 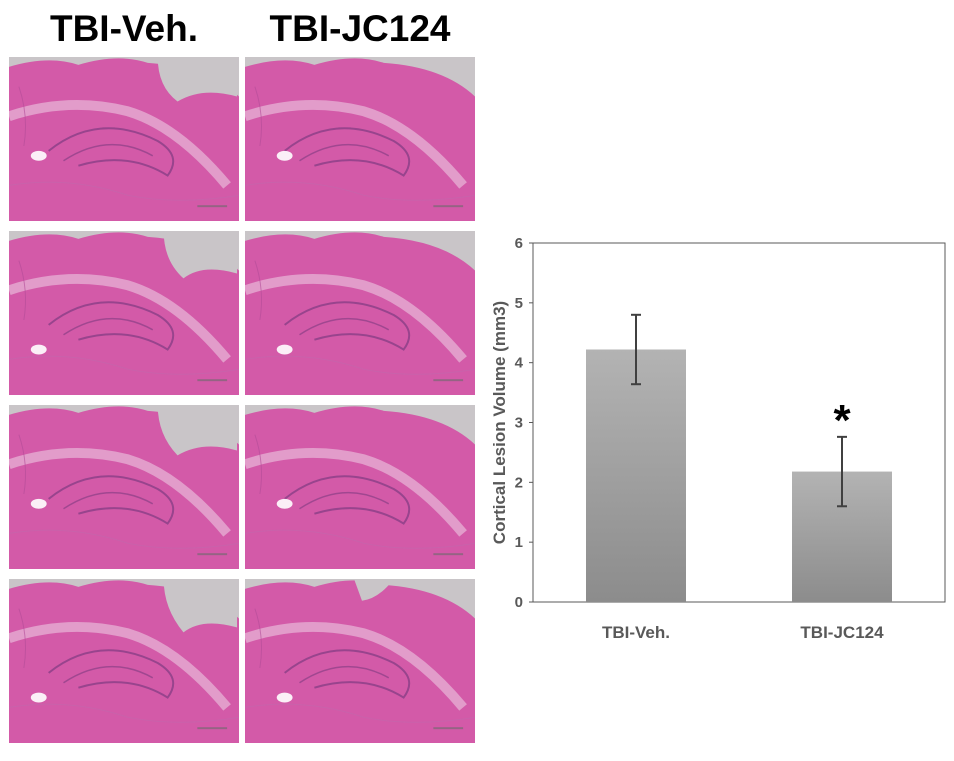 What do you see at coordinates (124, 28) in the screenshot?
I see `column-title-tbi-veh: TBI-Veh.` at bounding box center [124, 28].